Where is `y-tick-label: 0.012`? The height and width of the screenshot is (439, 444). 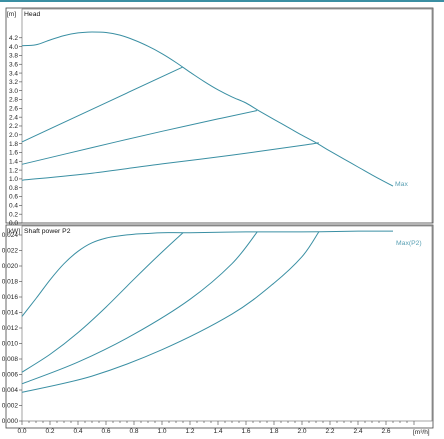
y-tick-label: 0.012 is located at coordinates (10, 328).